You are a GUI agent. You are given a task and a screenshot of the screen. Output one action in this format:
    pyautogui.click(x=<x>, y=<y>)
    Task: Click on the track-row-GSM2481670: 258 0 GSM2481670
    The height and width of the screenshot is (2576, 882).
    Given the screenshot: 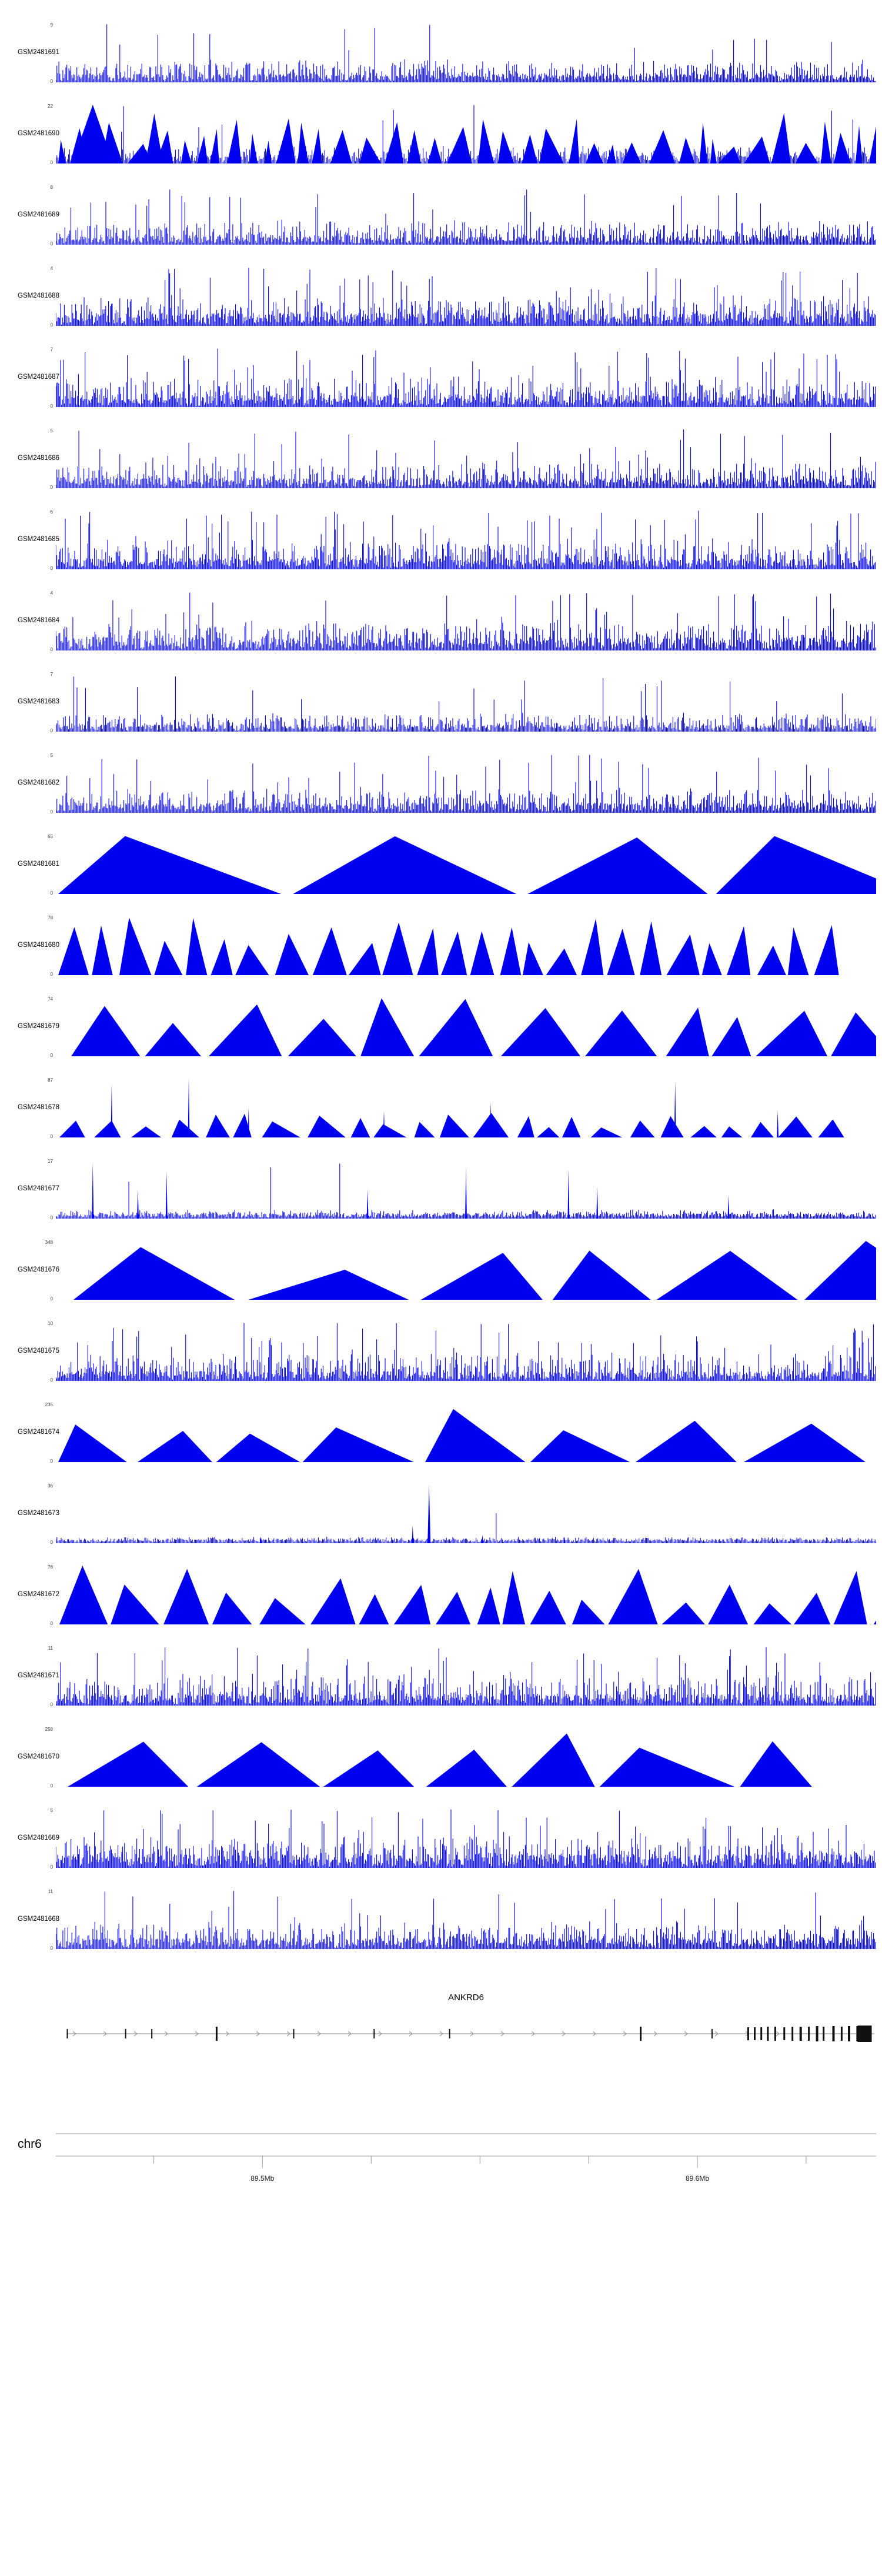 What is the action you would take?
    pyautogui.click(x=441, y=1757)
    